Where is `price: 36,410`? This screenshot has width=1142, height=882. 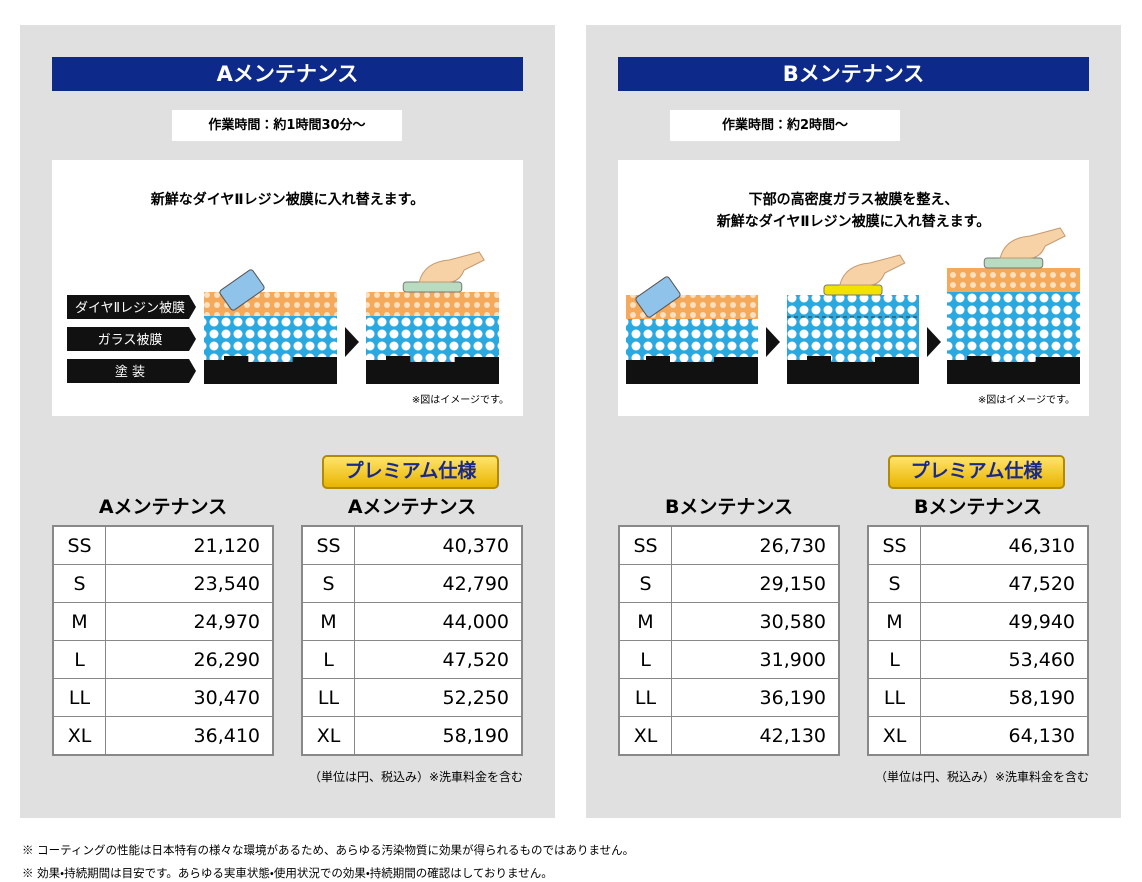 price: 36,410 is located at coordinates (189, 736).